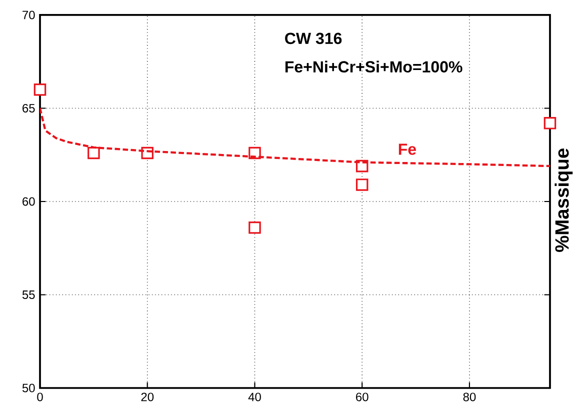  Describe the element at coordinates (469, 397) in the screenshot. I see `x-tick-label: 80` at that location.